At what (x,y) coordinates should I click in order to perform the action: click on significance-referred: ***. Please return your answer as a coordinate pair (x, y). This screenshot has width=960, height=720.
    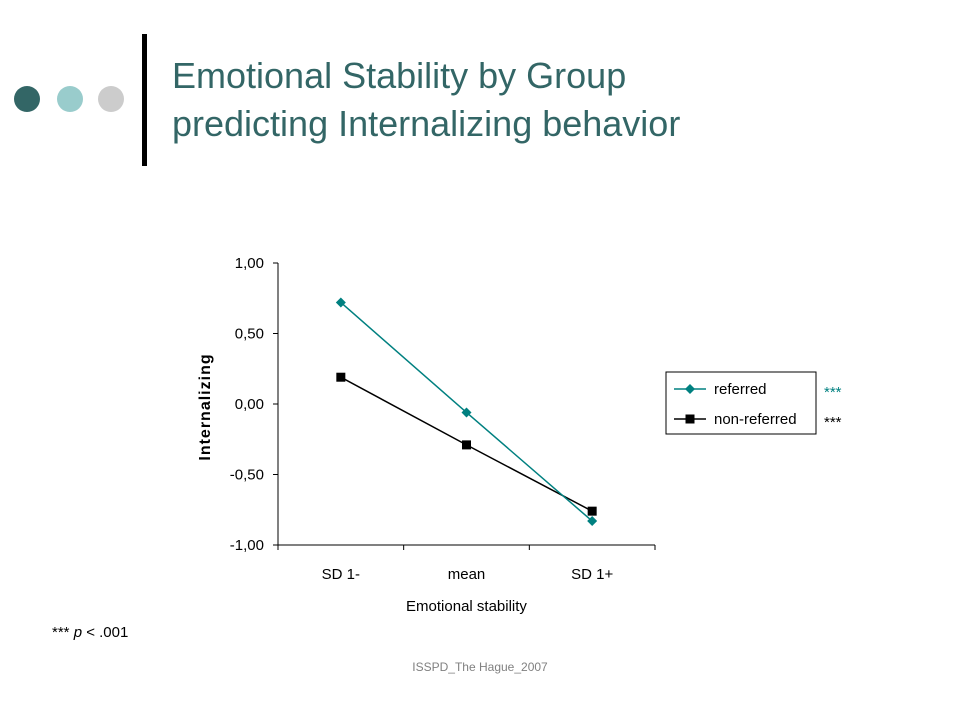
    Looking at the image, I should click on (833, 392).